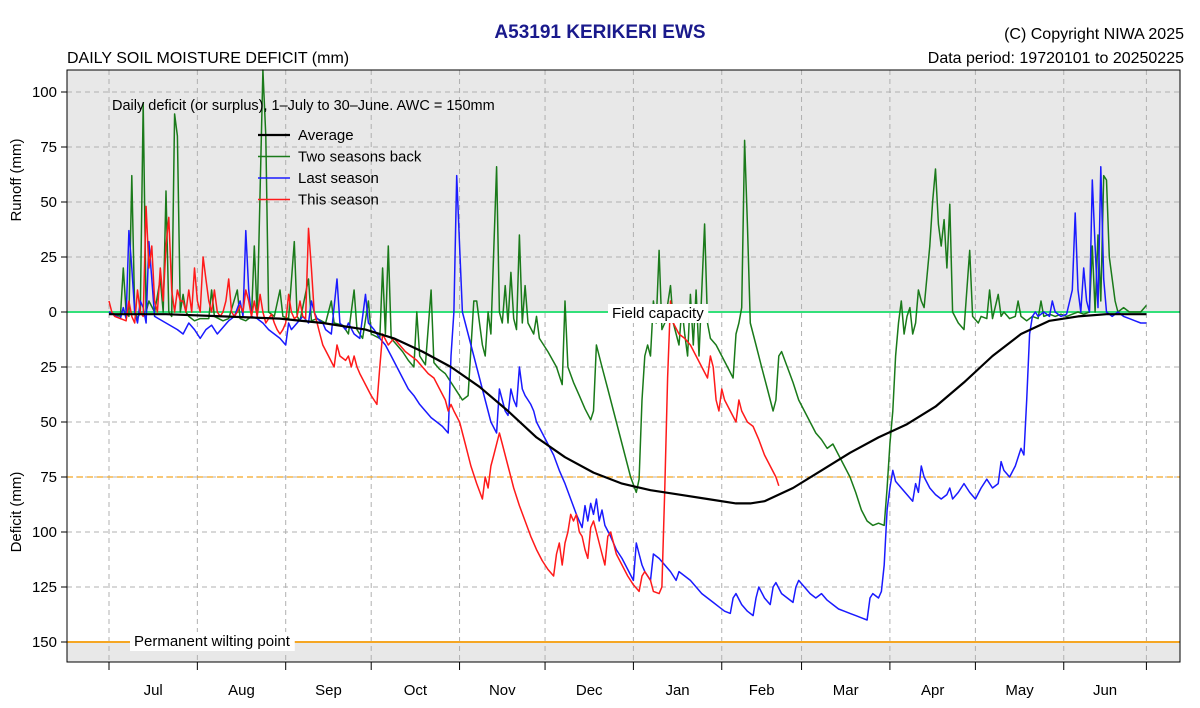 The width and height of the screenshot is (1200, 708). Describe the element at coordinates (153, 690) in the screenshot. I see `x-tick-label: Jul` at that location.